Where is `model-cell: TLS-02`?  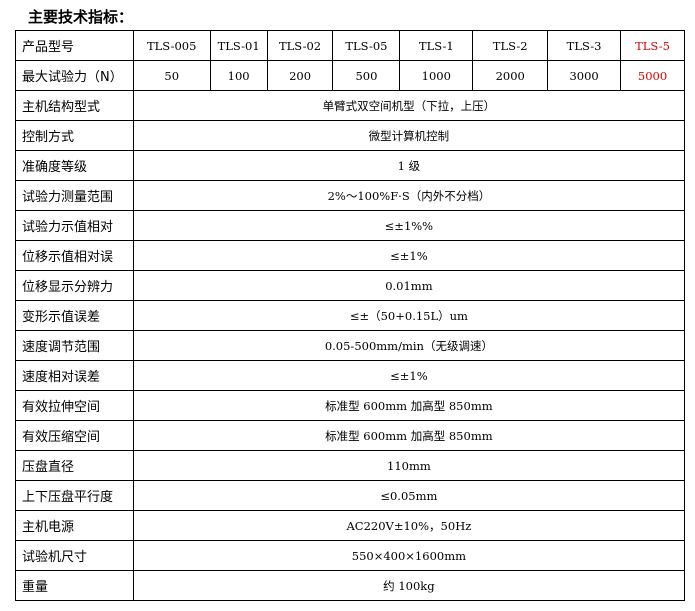 model-cell: TLS-02 is located at coordinates (300, 45).